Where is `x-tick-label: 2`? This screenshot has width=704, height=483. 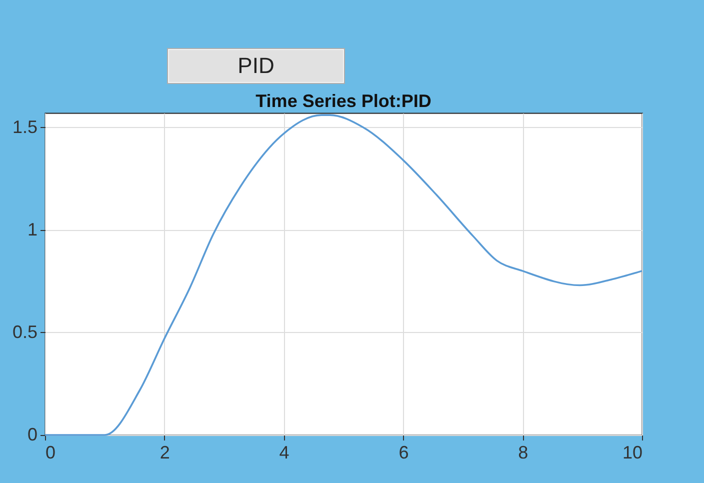 x-tick-label: 2 is located at coordinates (165, 452).